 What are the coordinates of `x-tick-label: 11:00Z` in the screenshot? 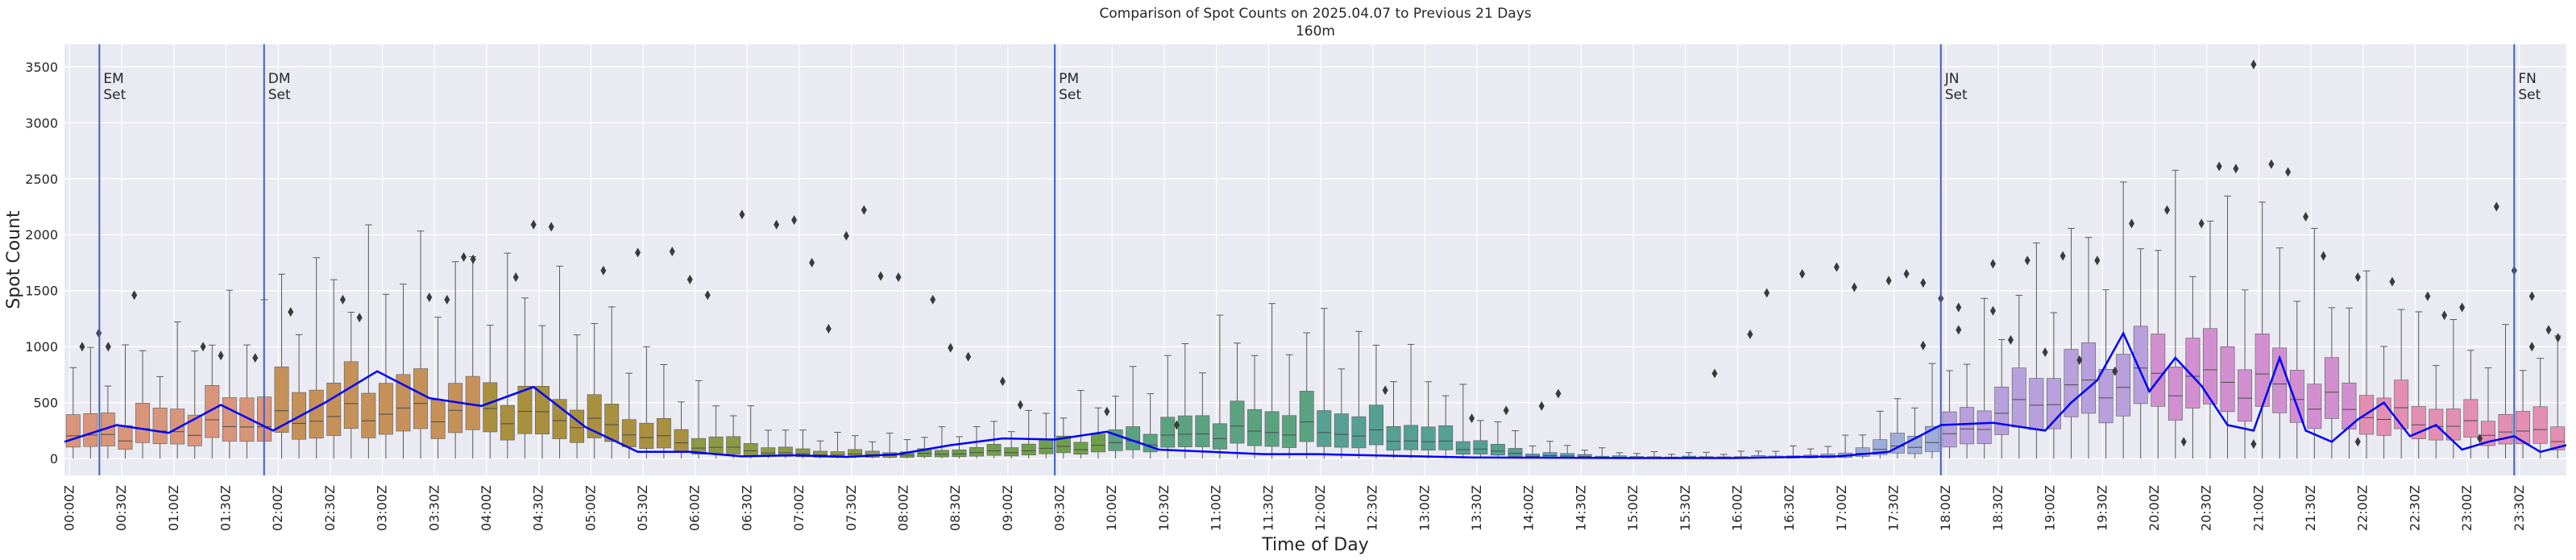 It's located at (1216, 508).